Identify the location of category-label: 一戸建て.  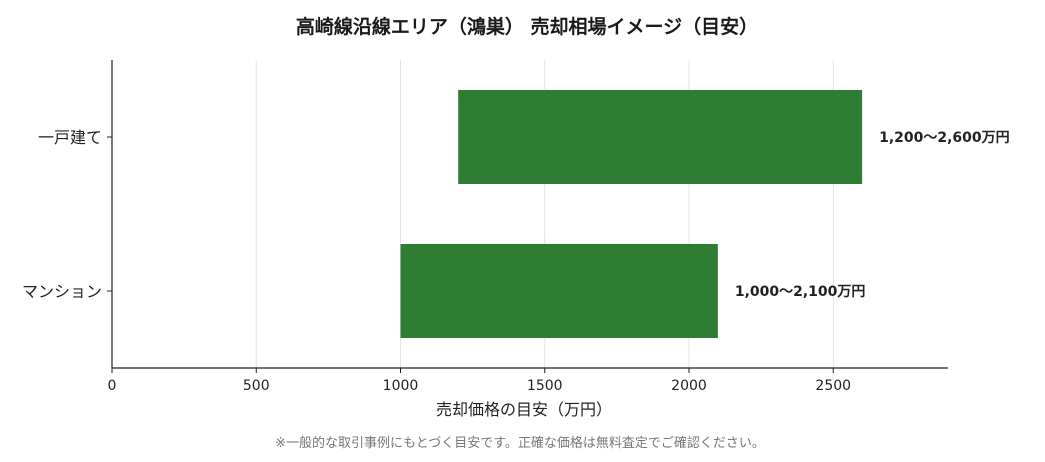
(70, 137).